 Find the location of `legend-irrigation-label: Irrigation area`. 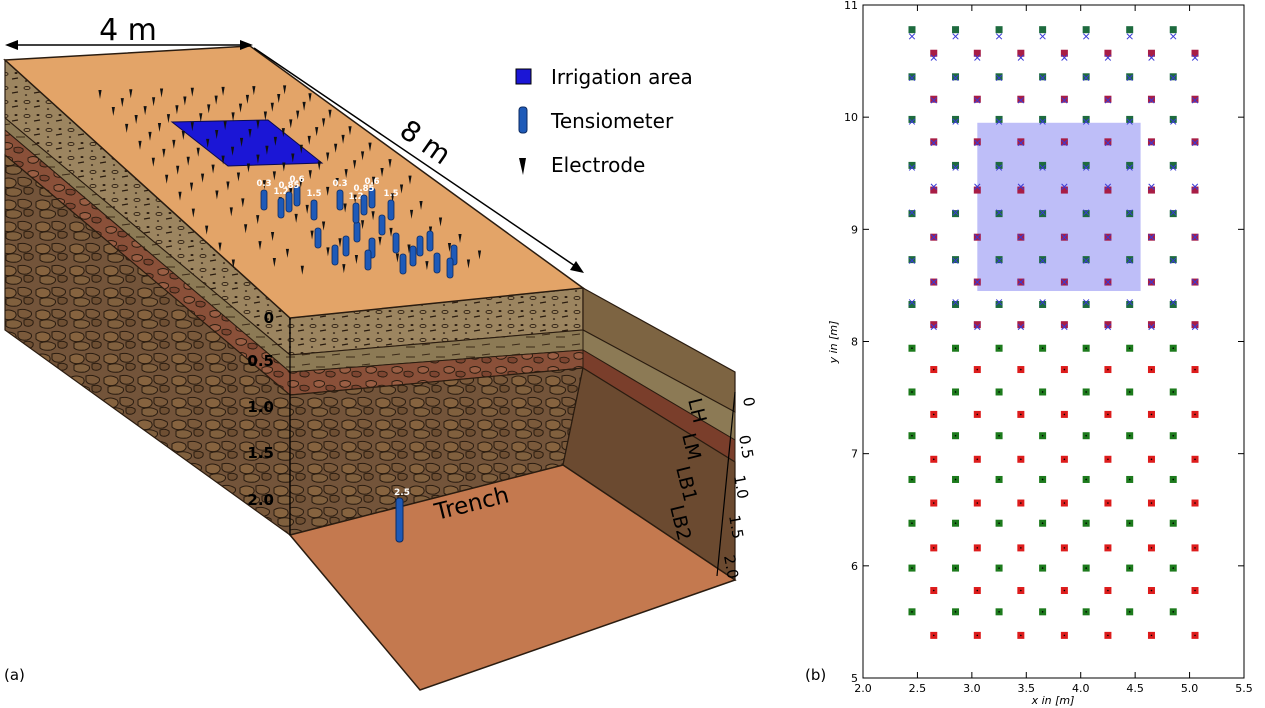

legend-irrigation-label: Irrigation area is located at coordinates (622, 77).